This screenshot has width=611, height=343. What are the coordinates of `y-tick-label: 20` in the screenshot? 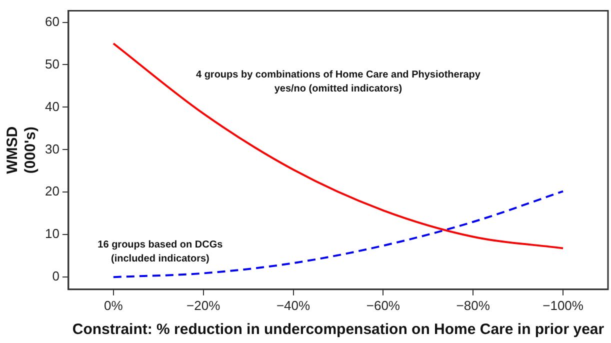 It's located at (52, 191).